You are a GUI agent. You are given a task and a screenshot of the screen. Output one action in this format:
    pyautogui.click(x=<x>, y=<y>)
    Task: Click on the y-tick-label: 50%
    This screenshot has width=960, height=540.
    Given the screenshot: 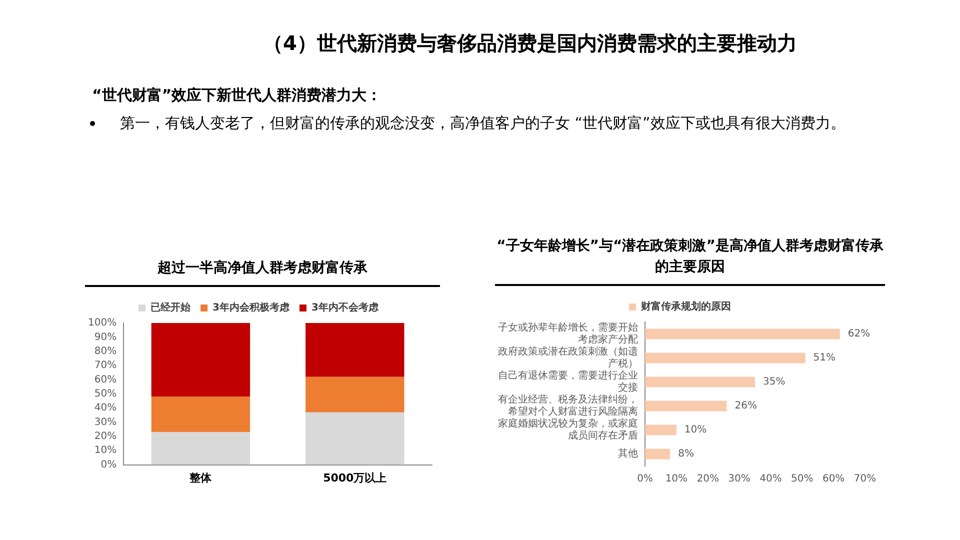 What is the action you would take?
    pyautogui.click(x=105, y=394)
    